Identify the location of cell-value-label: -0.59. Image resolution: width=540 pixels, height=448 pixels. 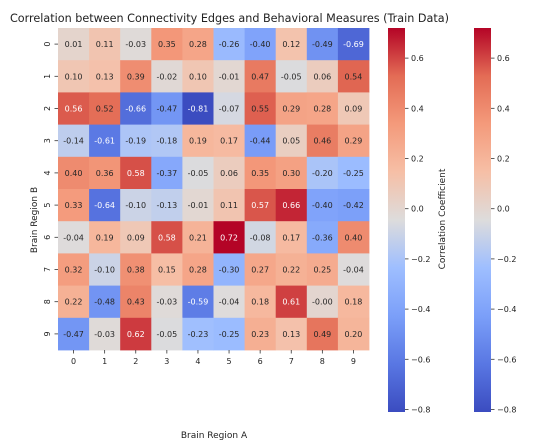
(198, 302).